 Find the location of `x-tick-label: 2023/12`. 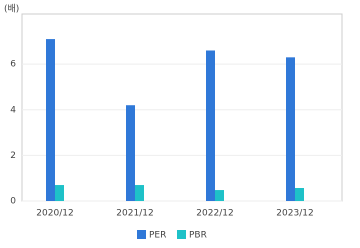

x-tick-label: 2023/12 is located at coordinates (294, 214).